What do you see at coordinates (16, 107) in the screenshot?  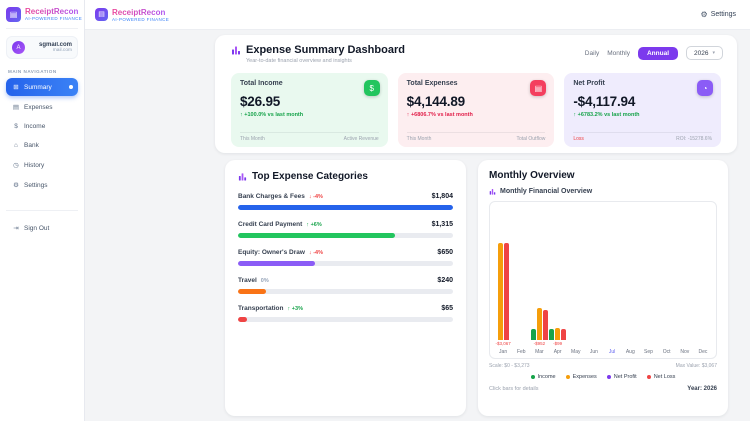 I see `receipt-icon: ▤` at bounding box center [16, 107].